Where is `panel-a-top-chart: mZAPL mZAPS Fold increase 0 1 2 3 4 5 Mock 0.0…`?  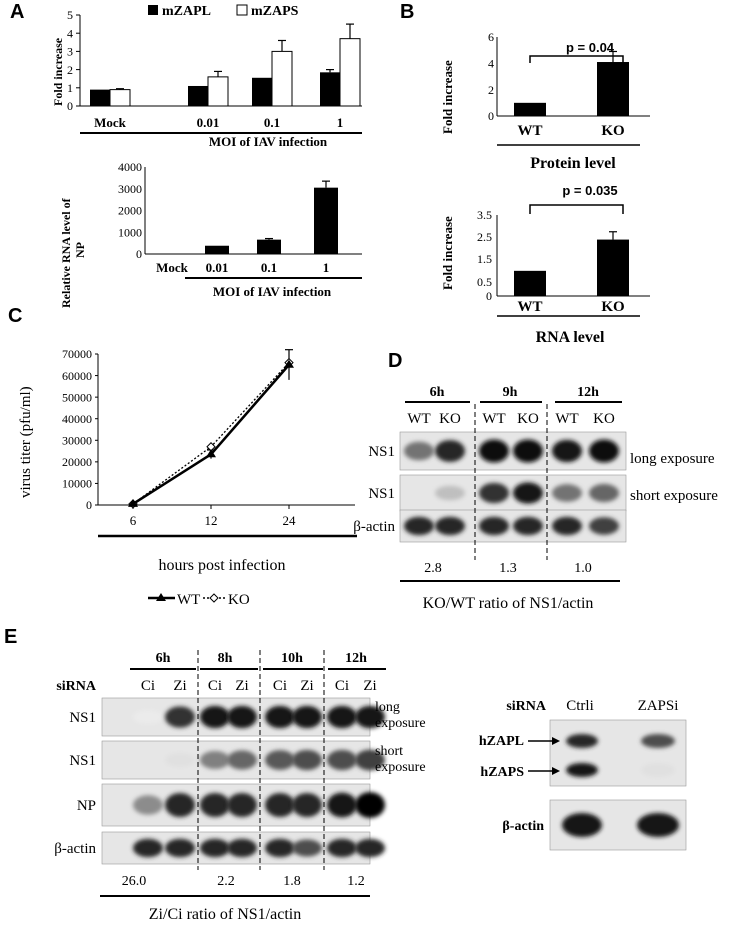 panel-a-top-chart: mZAPL mZAPS Fold increase 0 1 2 3 4 5 Mock 0.0… is located at coordinates (206, 76).